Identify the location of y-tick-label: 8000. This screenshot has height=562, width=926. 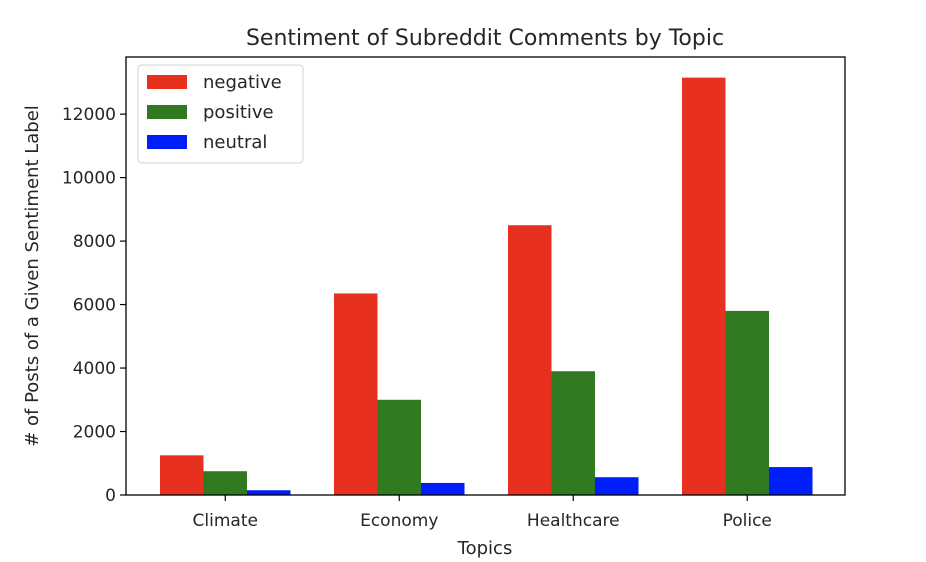
(94, 242).